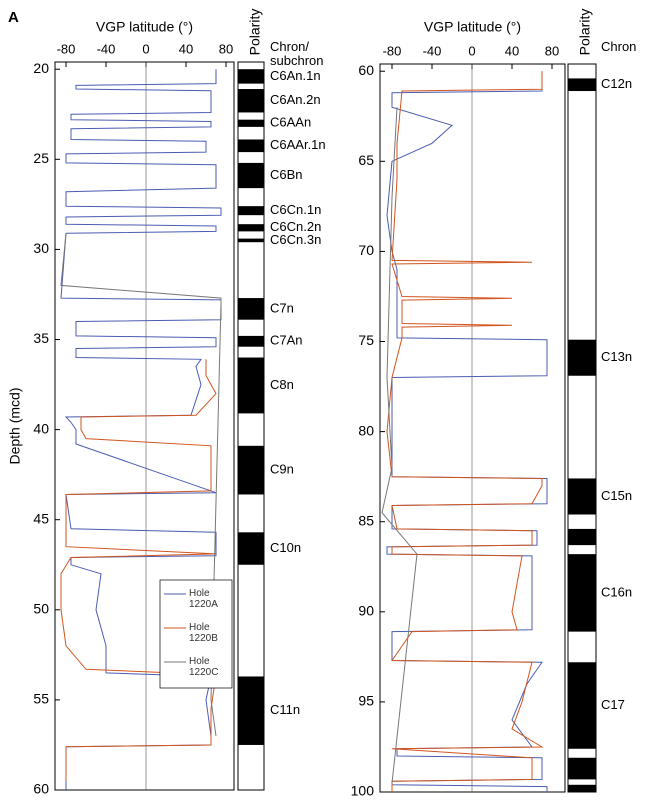 The image size is (656, 809). I want to click on chron-label: C15n, so click(616, 495).